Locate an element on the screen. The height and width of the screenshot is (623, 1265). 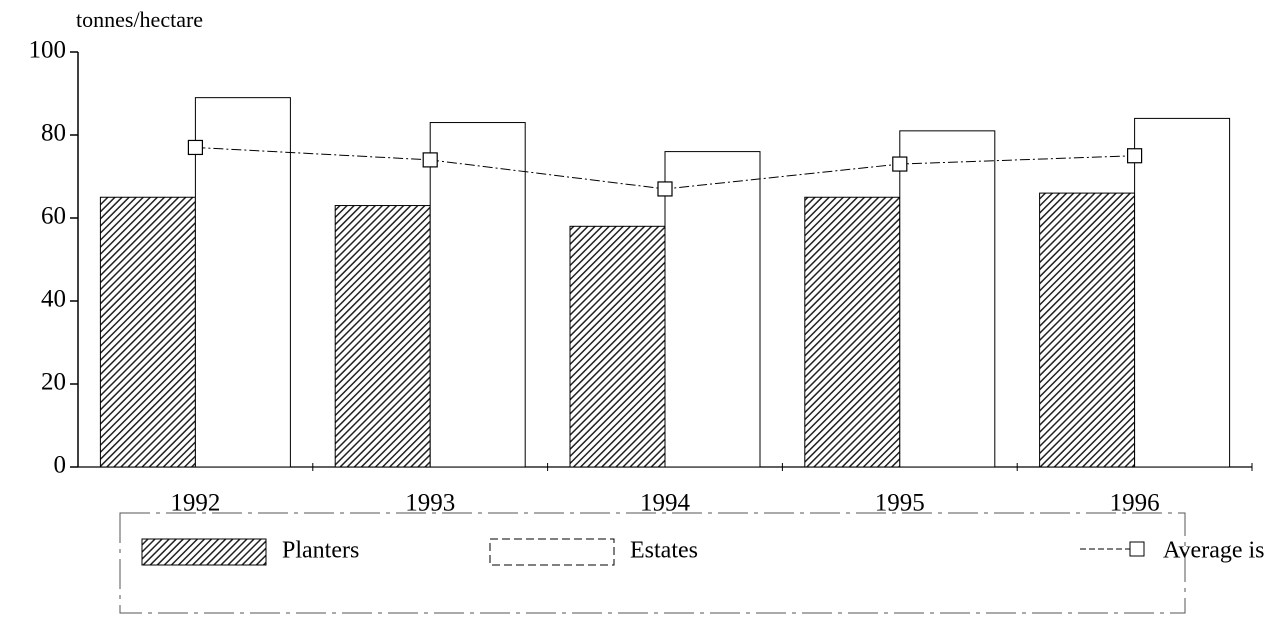
y-tick-label: 80 is located at coordinates (53, 133).